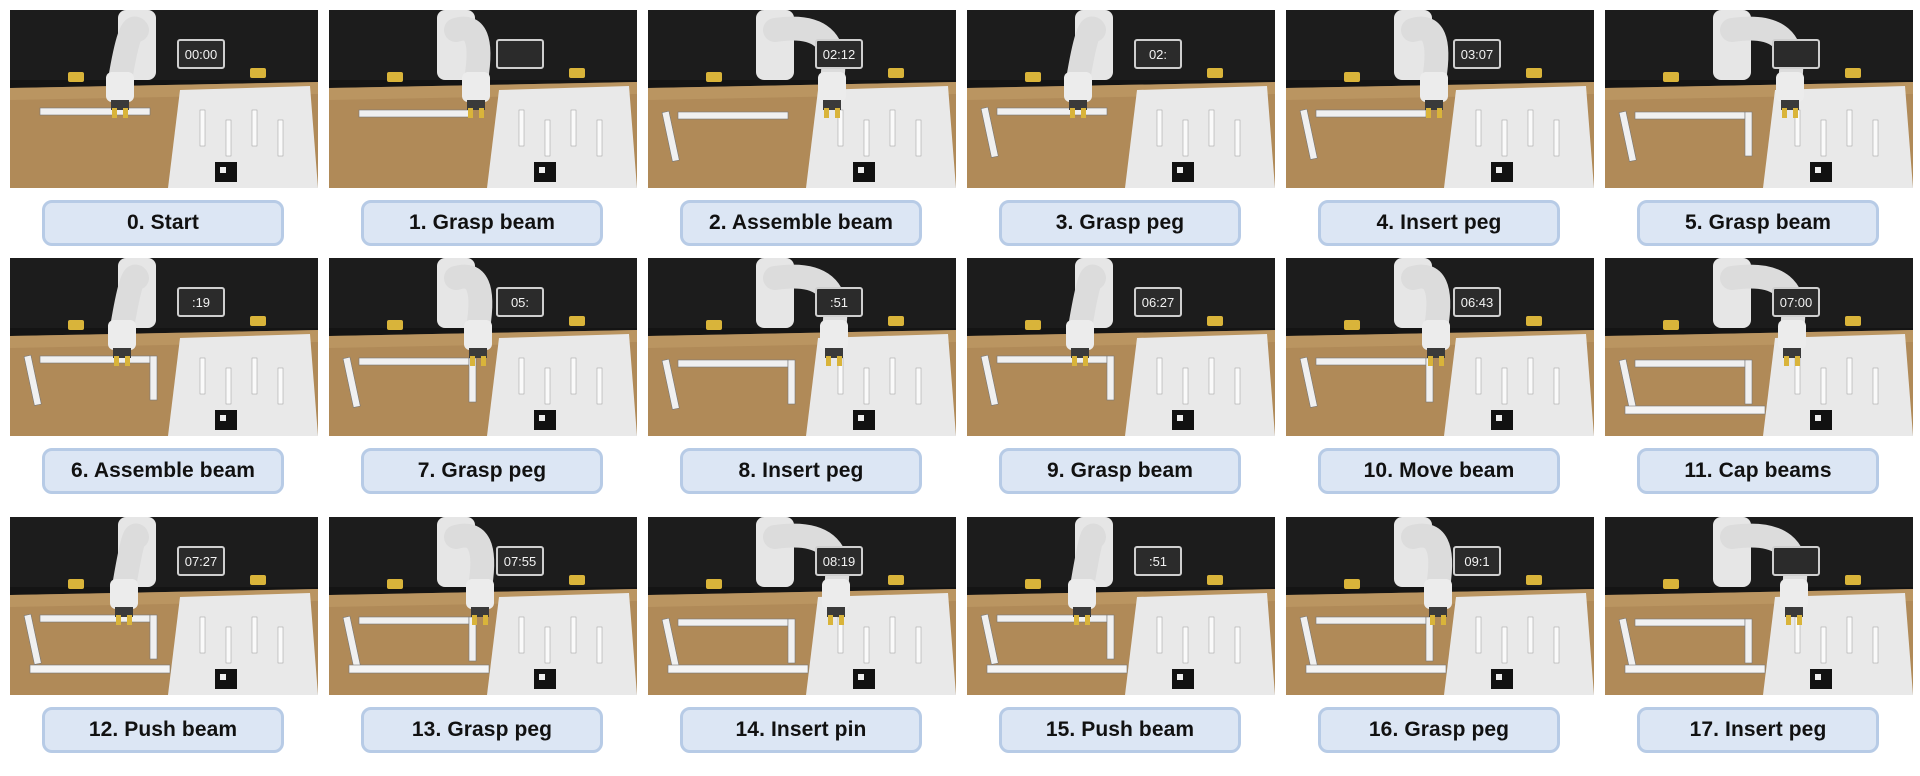 This screenshot has width=1920, height=776. Describe the element at coordinates (164, 347) in the screenshot. I see `step-frame-image: :19` at that location.